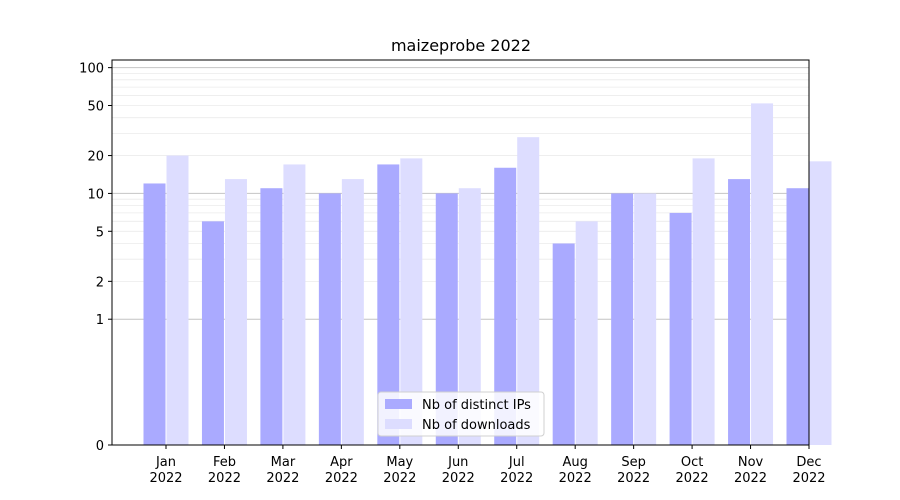 This screenshot has height=500, width=900. Describe the element at coordinates (457, 462) in the screenshot. I see `x-tick-label-month: Jun` at that location.